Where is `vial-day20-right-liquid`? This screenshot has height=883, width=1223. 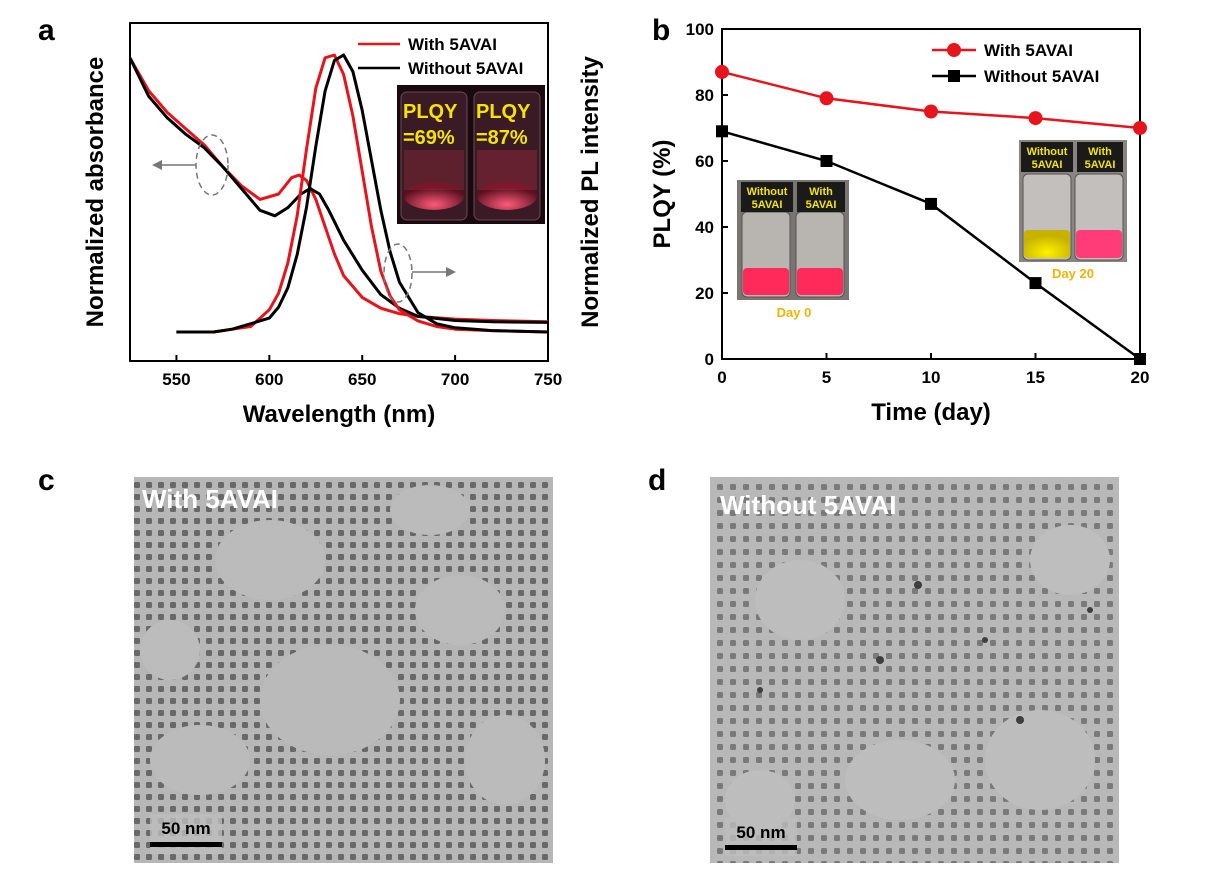
vial-day20-right-liquid is located at coordinates (1099, 244).